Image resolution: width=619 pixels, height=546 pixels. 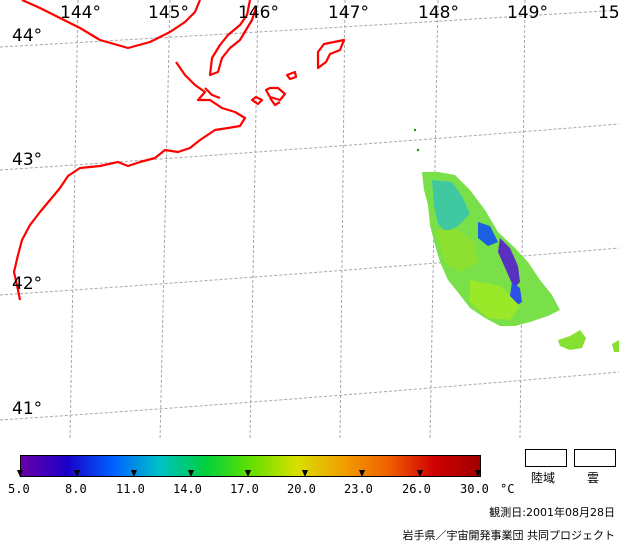 I want to click on scale-tick-8: 8.0, so click(x=76, y=489).